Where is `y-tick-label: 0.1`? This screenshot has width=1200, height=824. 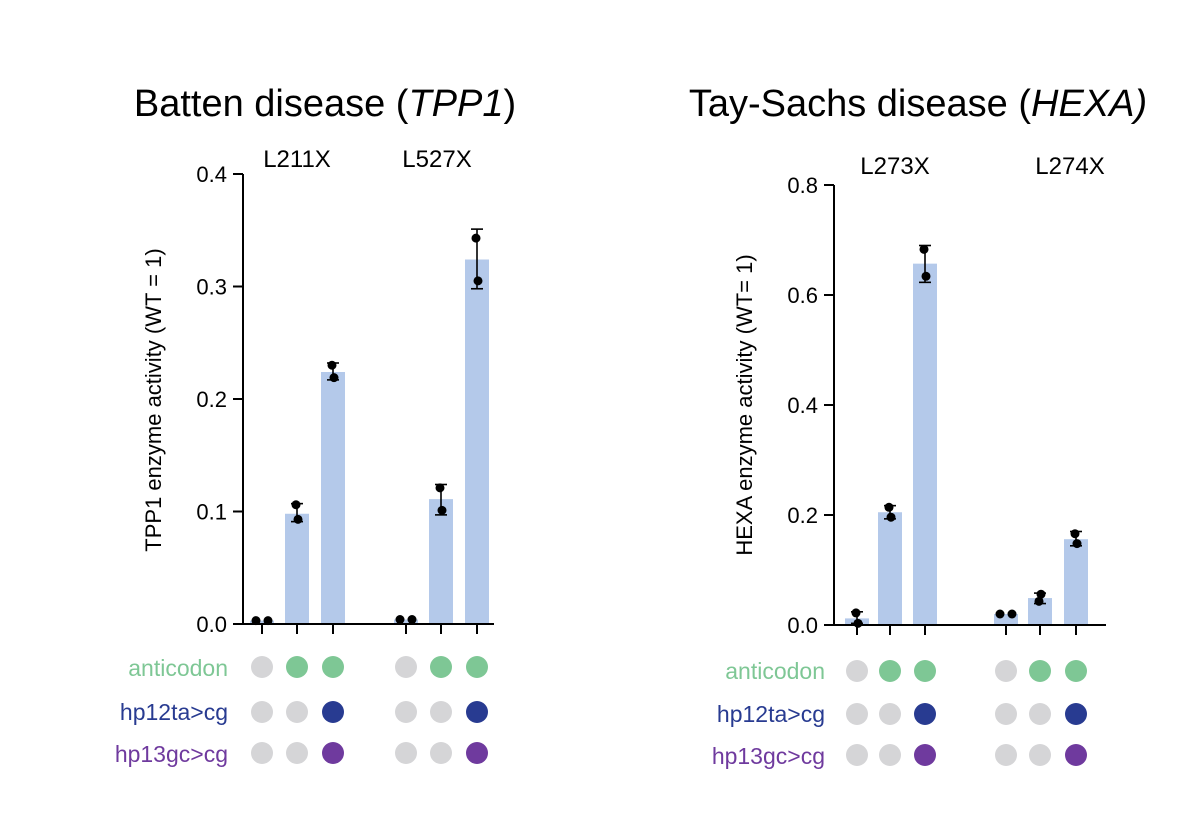
y-tick-label: 0.1 is located at coordinates (211, 512).